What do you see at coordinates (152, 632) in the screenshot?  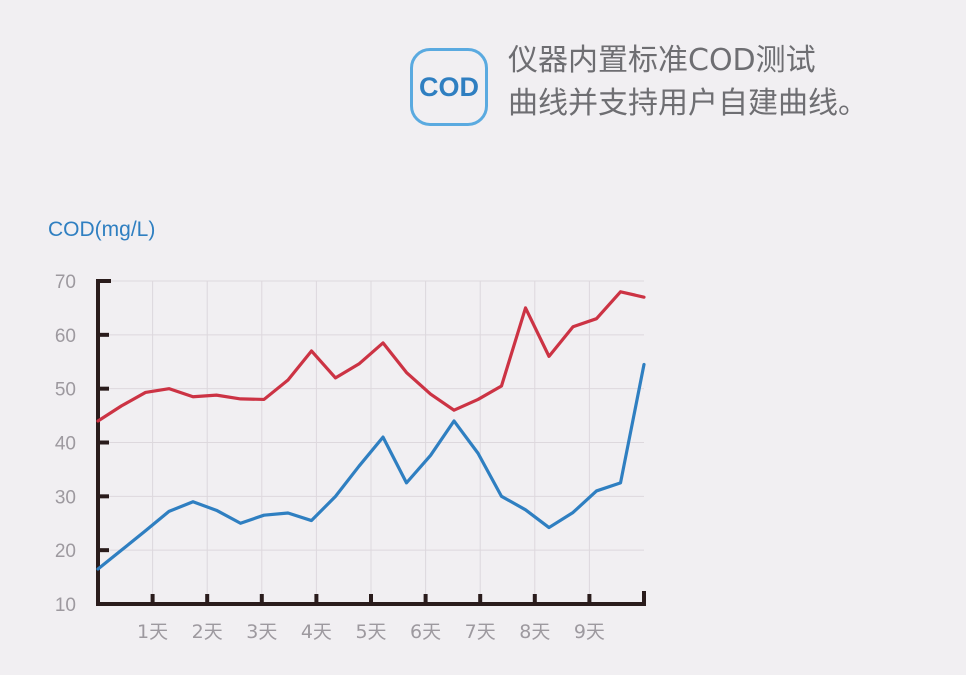 I see `x-tick-label: 1天` at bounding box center [152, 632].